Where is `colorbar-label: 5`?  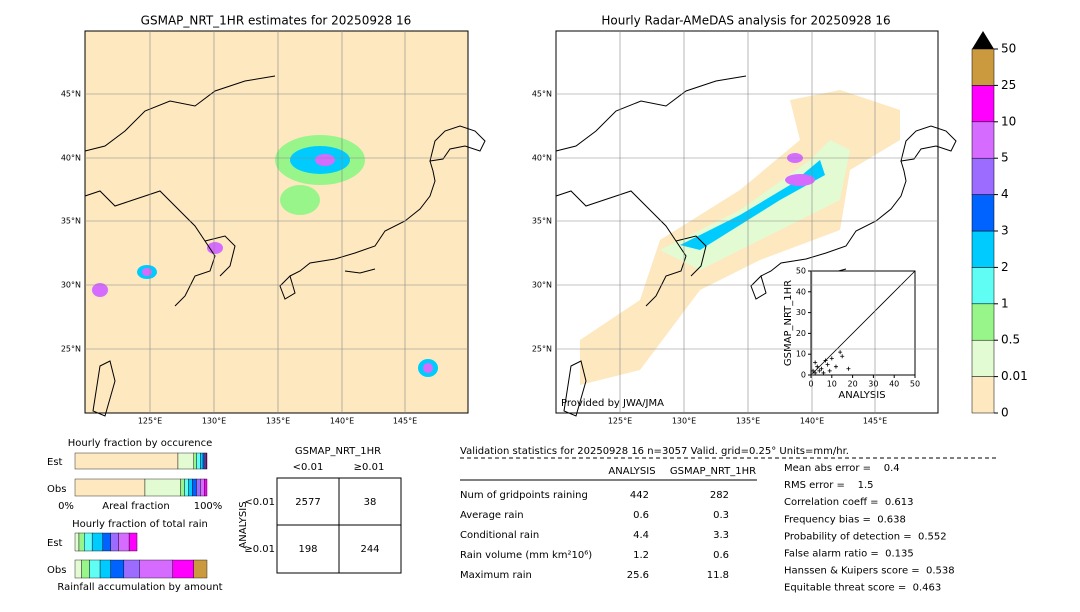
colorbar-label: 5 is located at coordinates (1005, 158).